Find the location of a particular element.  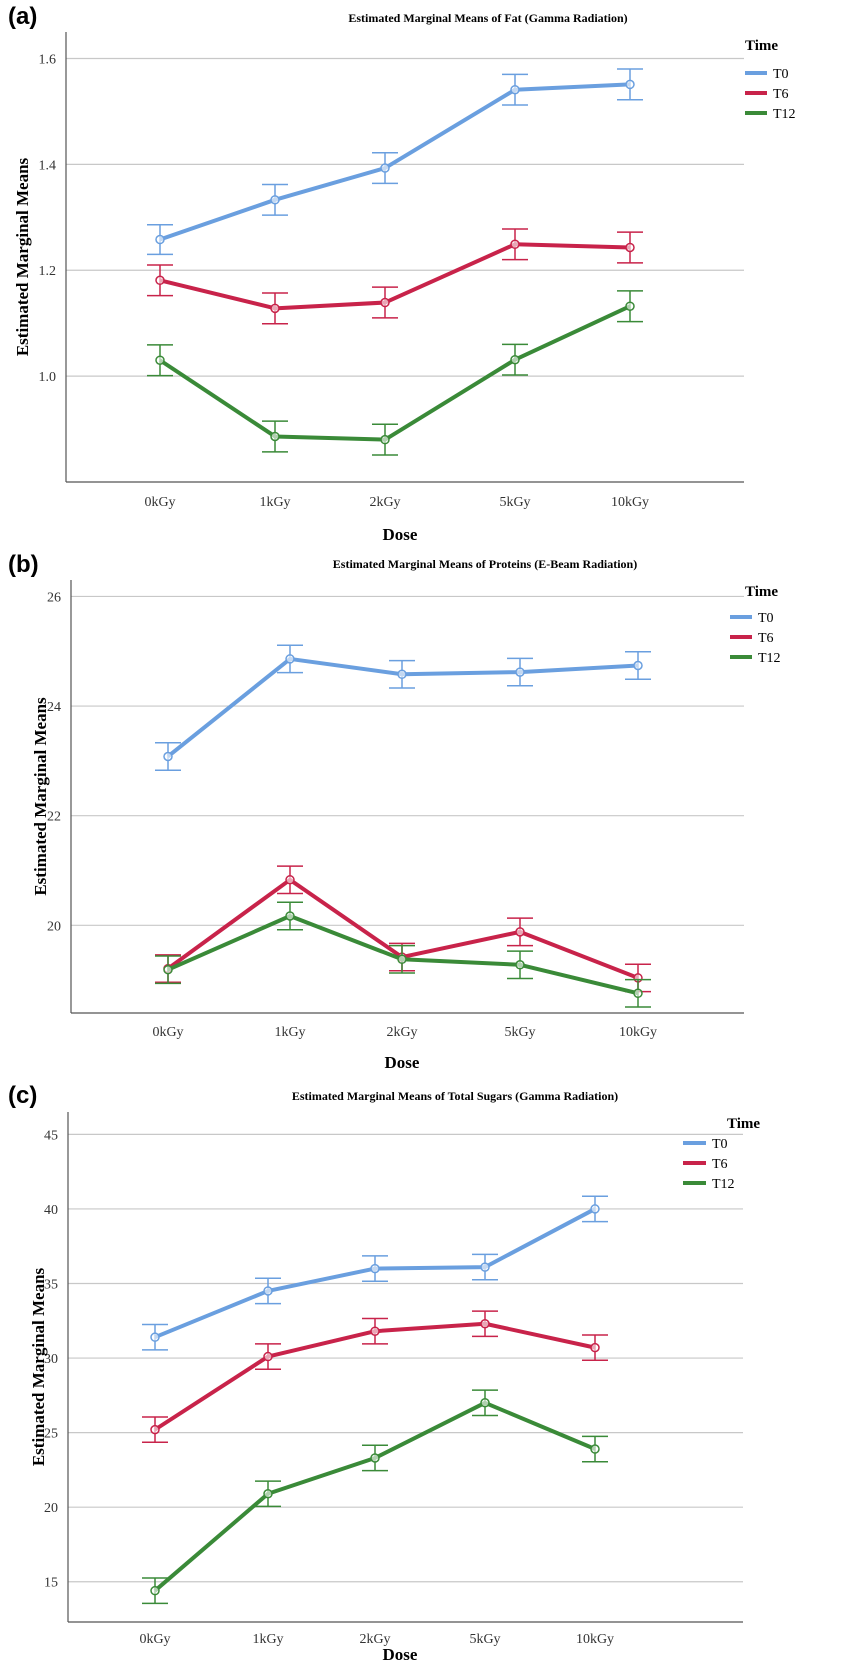

y-tick-label: 26 is located at coordinates (54, 597).